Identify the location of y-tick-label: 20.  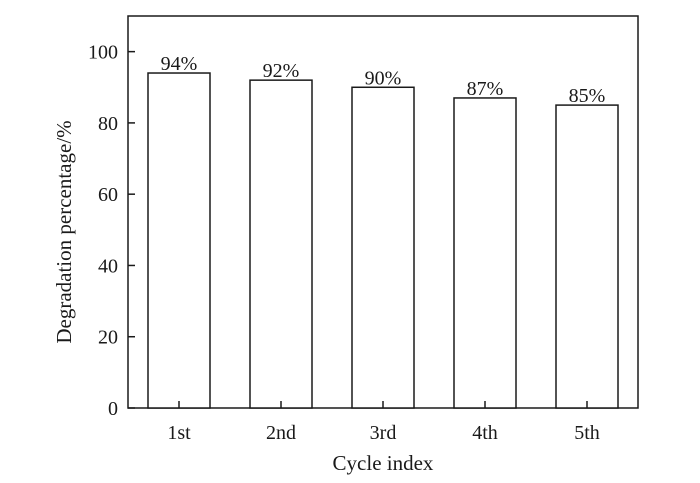
(108, 338).